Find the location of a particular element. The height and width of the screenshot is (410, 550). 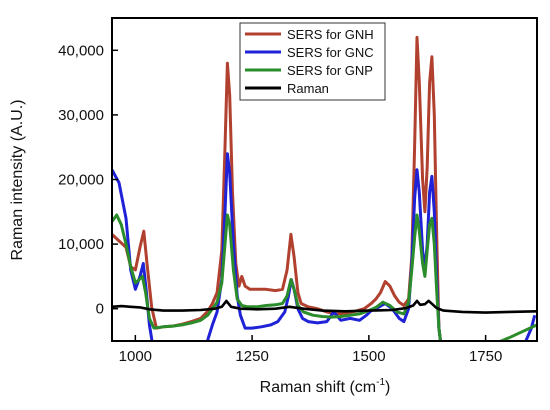

legend-label: SERS for GNH is located at coordinates (330, 34).